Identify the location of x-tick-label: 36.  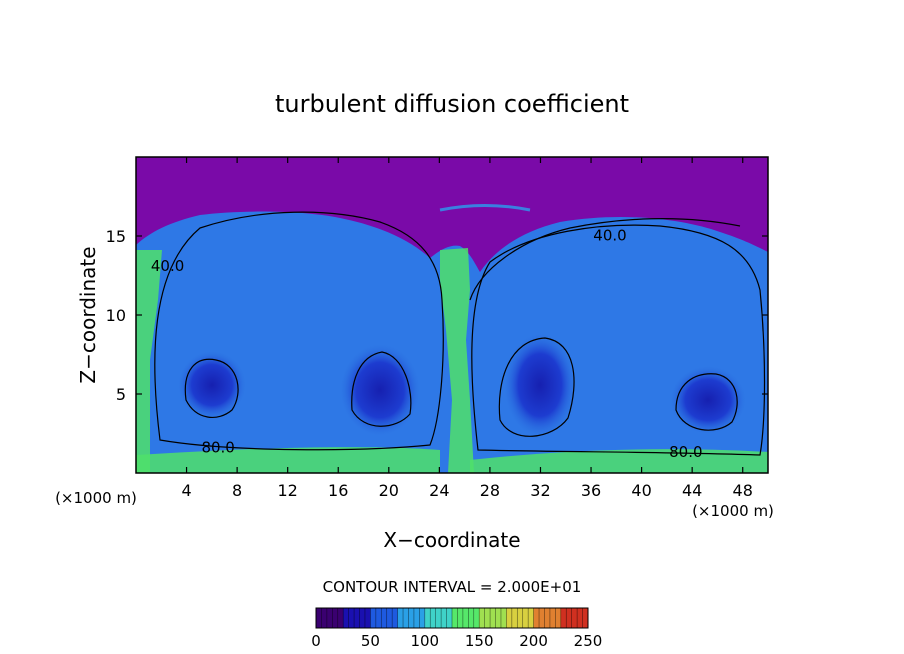
(591, 490).